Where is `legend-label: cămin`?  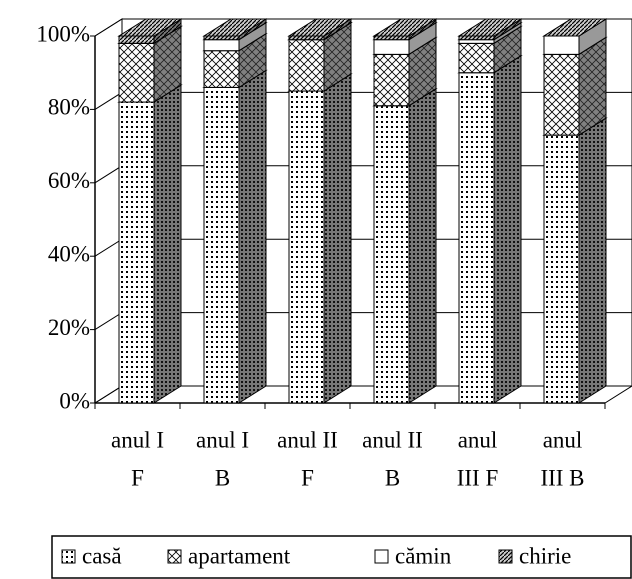
legend-label: cămin is located at coordinates (423, 555).